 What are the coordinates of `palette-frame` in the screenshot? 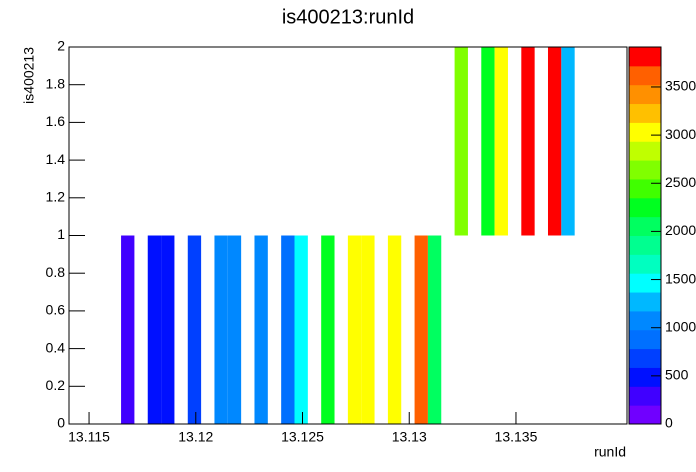 It's located at (645, 235).